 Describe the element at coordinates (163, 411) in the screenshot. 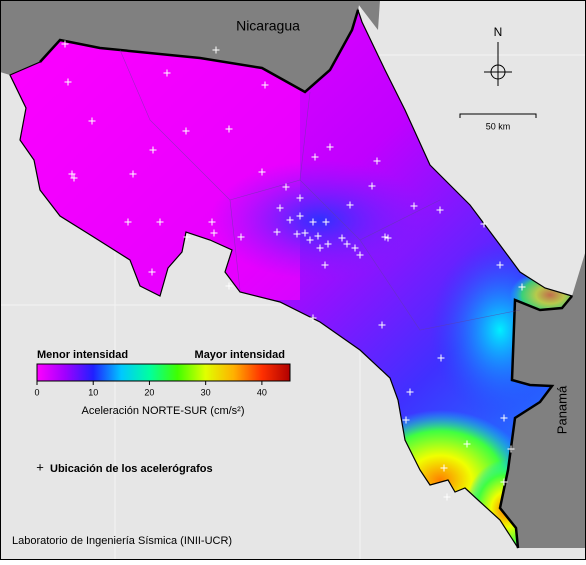

I see `colorbar-title: Aceleración NORTE-SUR (cm/s²)` at that location.